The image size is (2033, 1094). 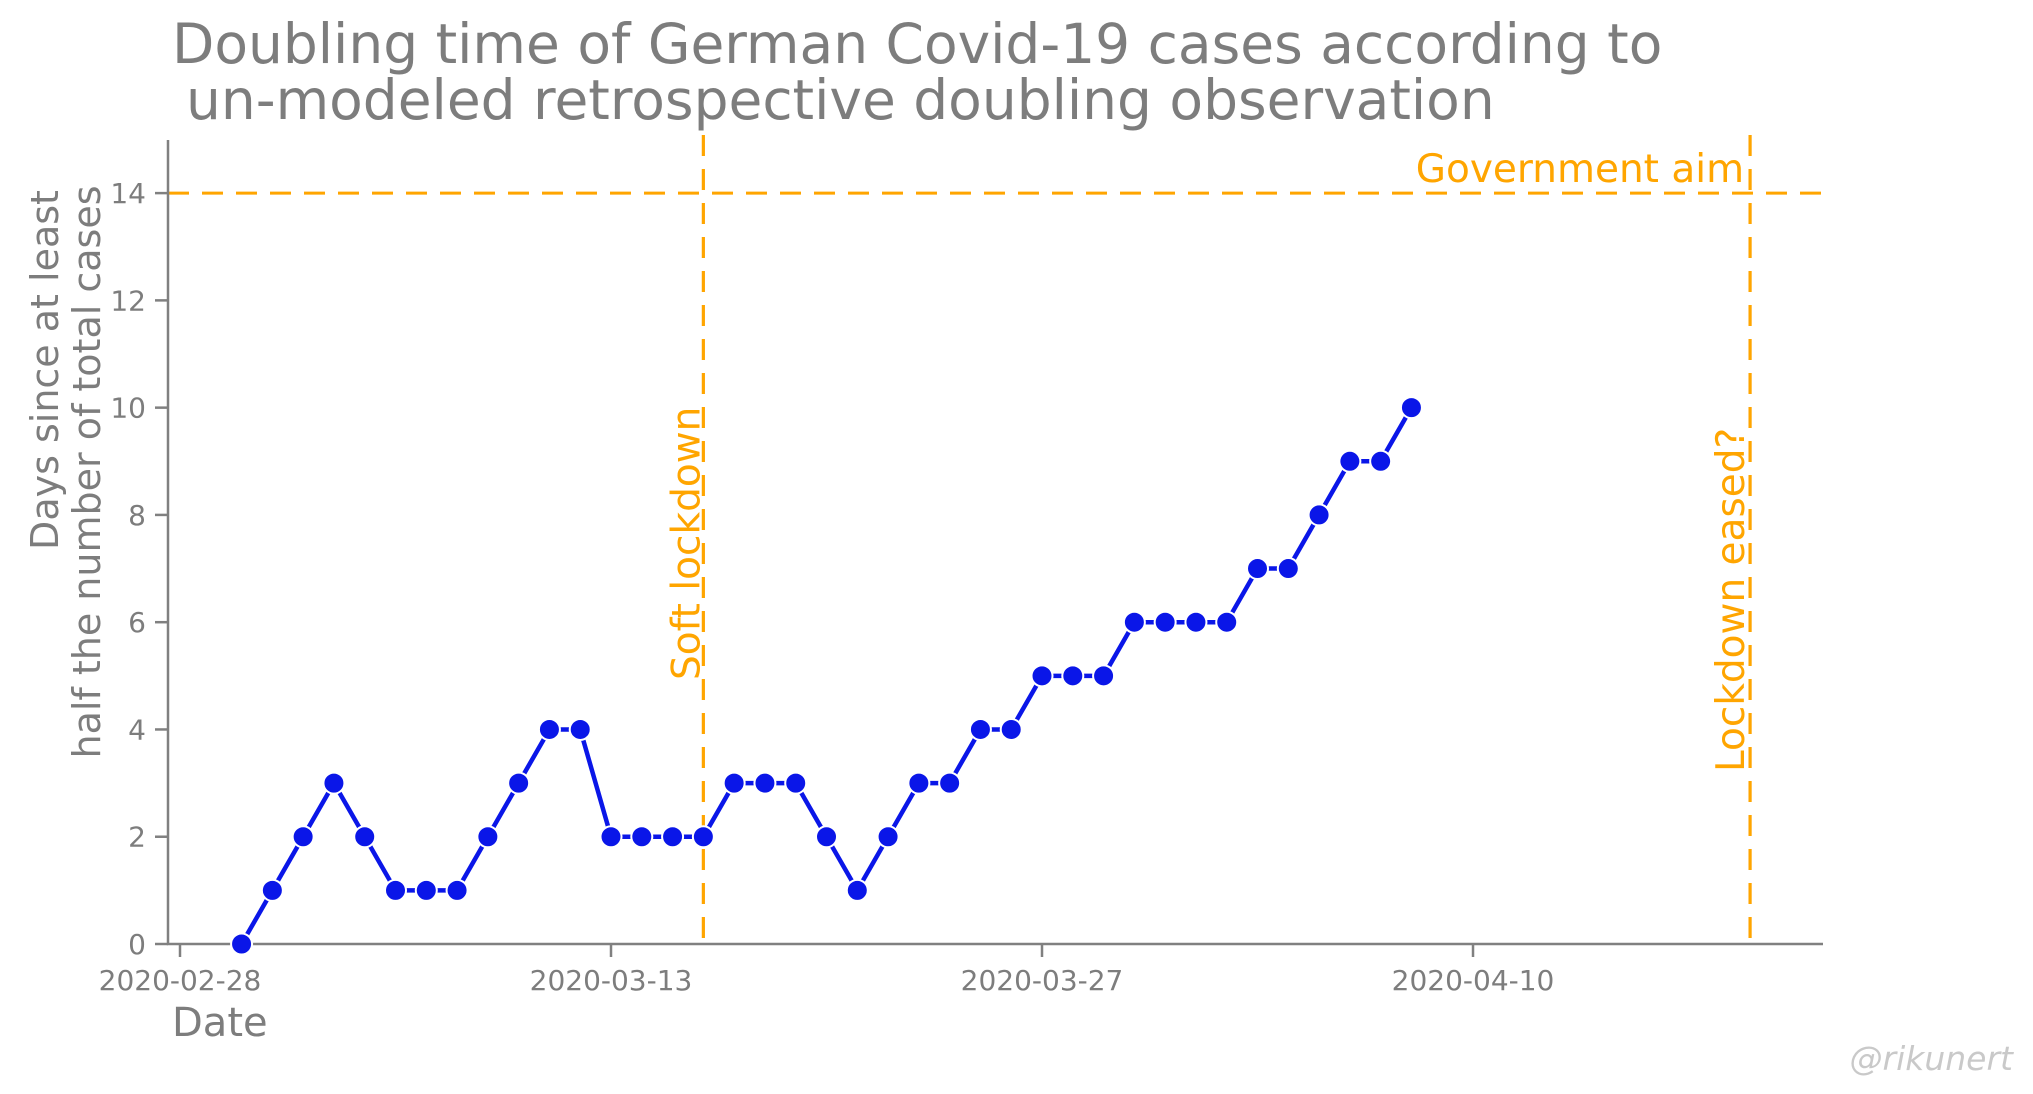 I want to click on y-tick-label: 14, so click(x=128, y=193).